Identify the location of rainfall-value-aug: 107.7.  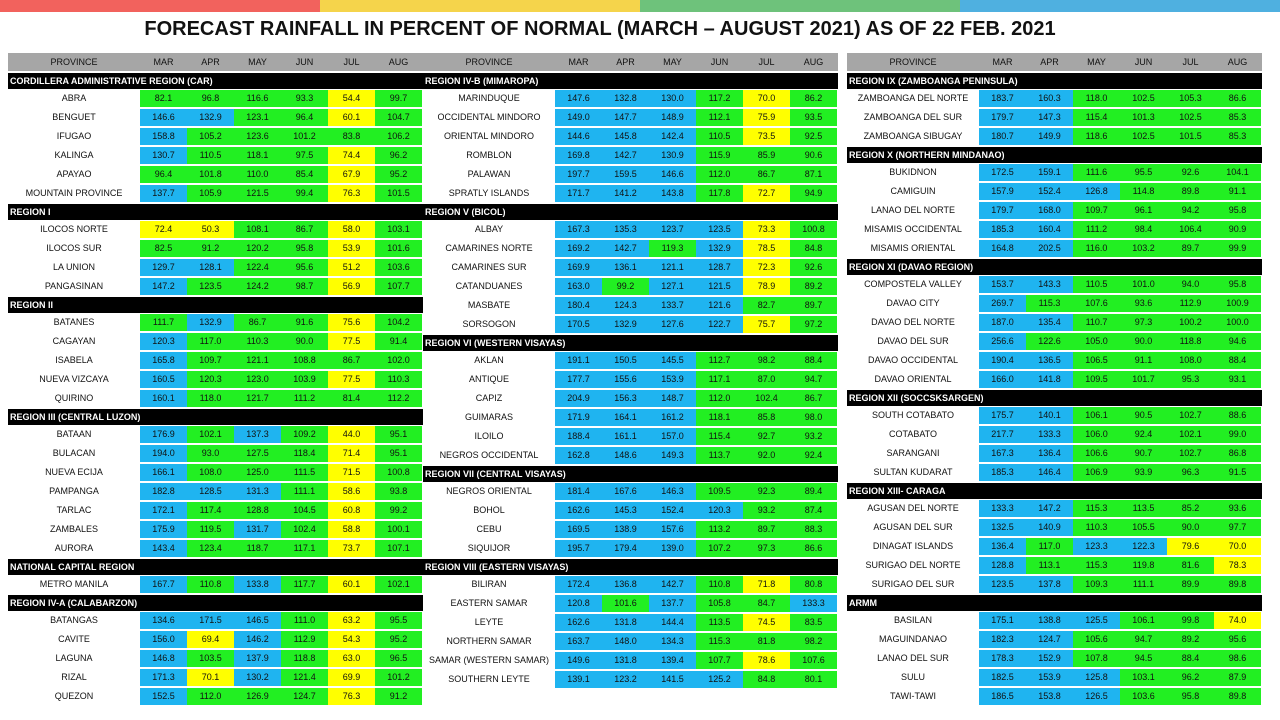
(398, 286).